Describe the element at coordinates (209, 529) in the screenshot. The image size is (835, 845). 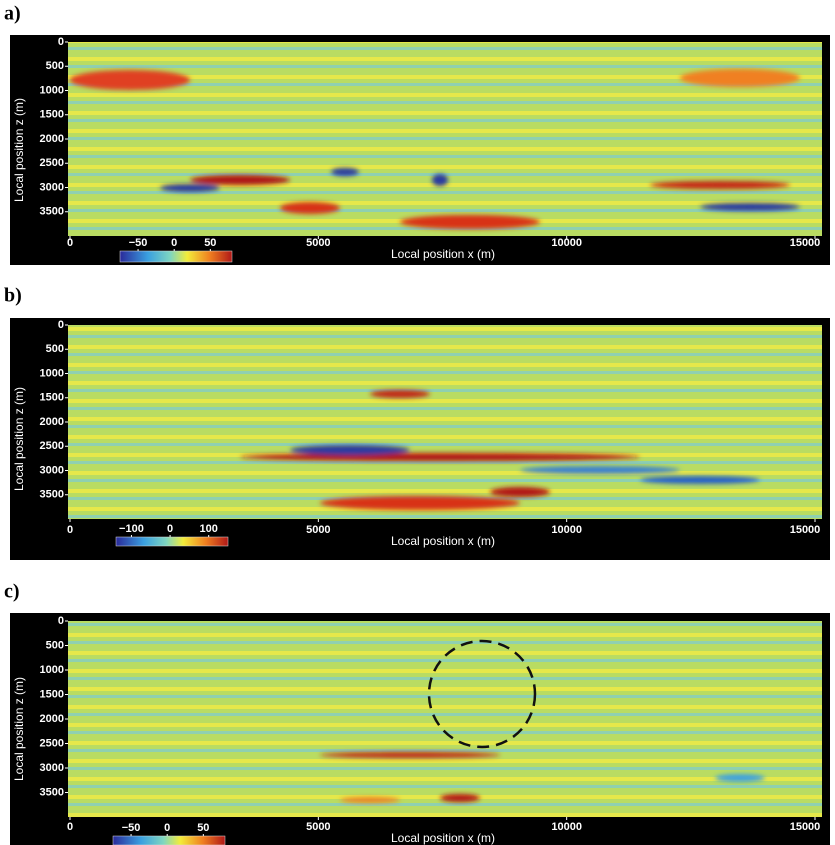
I see `colorbar-tick-label: 100` at that location.